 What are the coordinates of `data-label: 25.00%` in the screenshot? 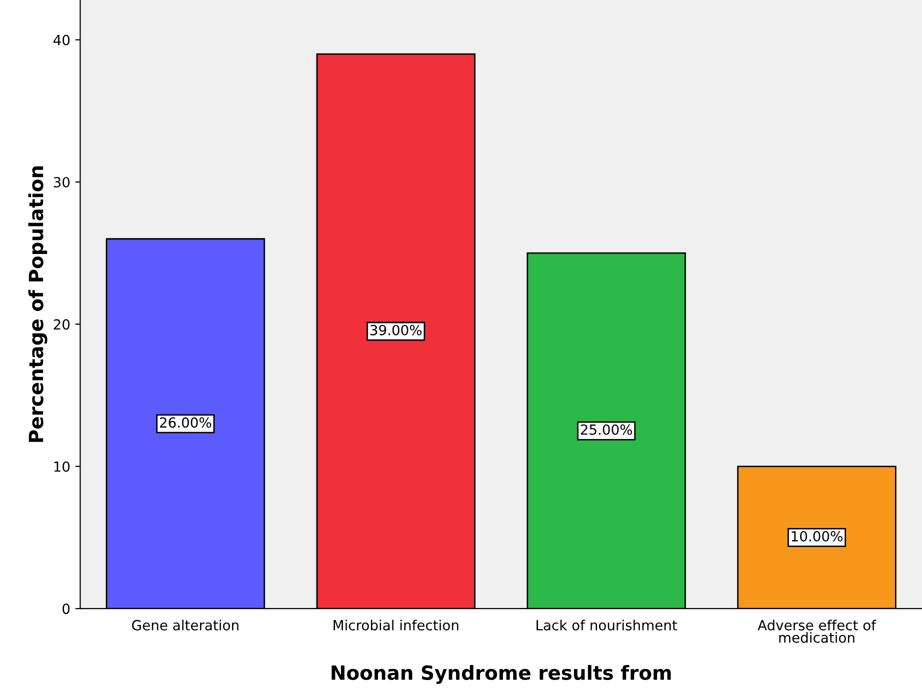 It's located at (606, 429).